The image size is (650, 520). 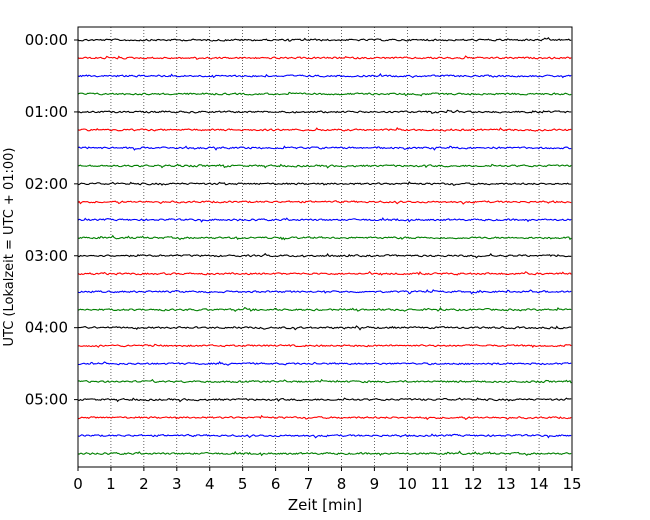 What do you see at coordinates (539, 484) in the screenshot?
I see `x-tick-label: 14` at bounding box center [539, 484].